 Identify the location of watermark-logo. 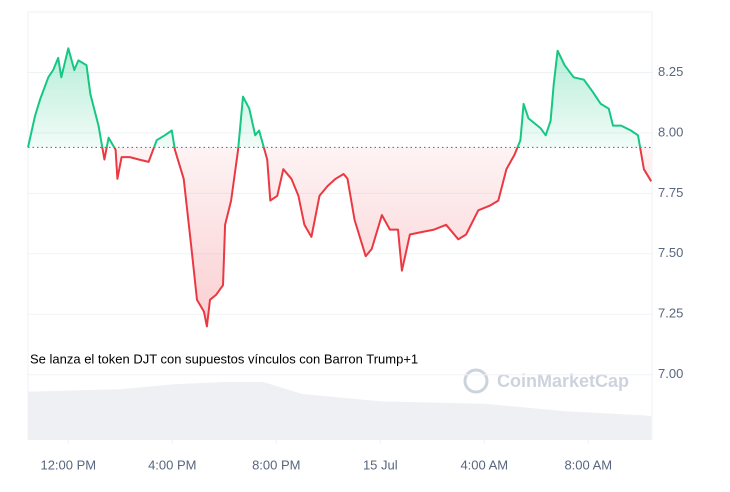
(476, 381).